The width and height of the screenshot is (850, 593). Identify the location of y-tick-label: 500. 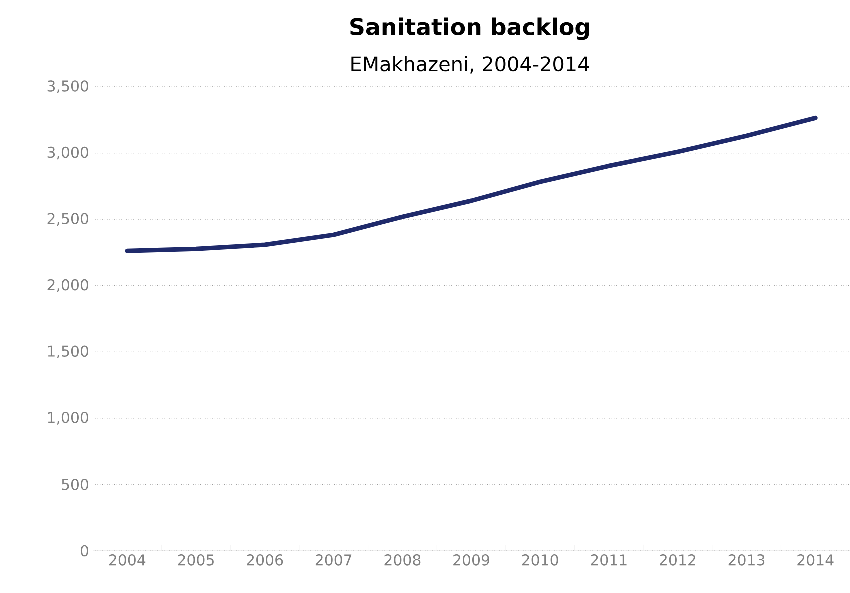
(75, 484).